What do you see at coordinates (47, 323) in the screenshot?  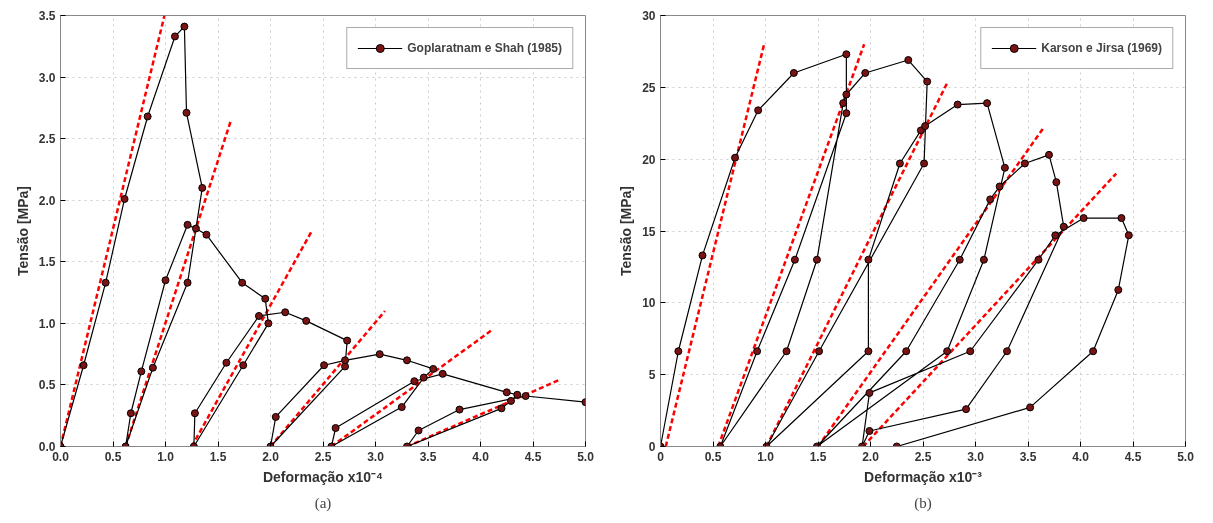 I see `y-tick-label: 1.0` at bounding box center [47, 323].